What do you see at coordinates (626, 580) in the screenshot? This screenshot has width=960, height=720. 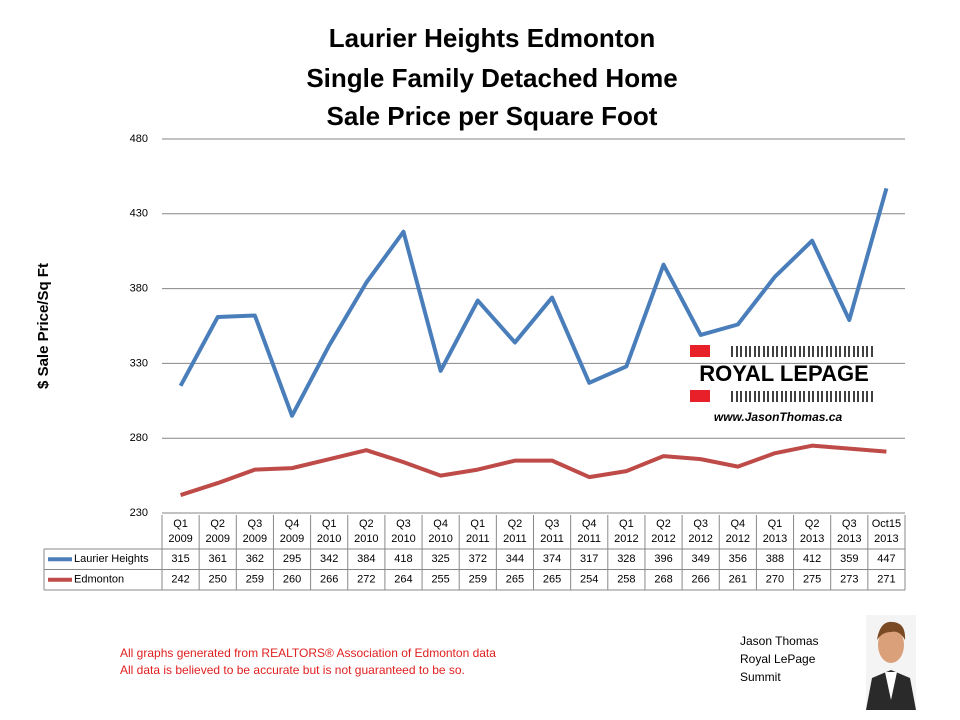 I see `table-value: 258` at bounding box center [626, 580].